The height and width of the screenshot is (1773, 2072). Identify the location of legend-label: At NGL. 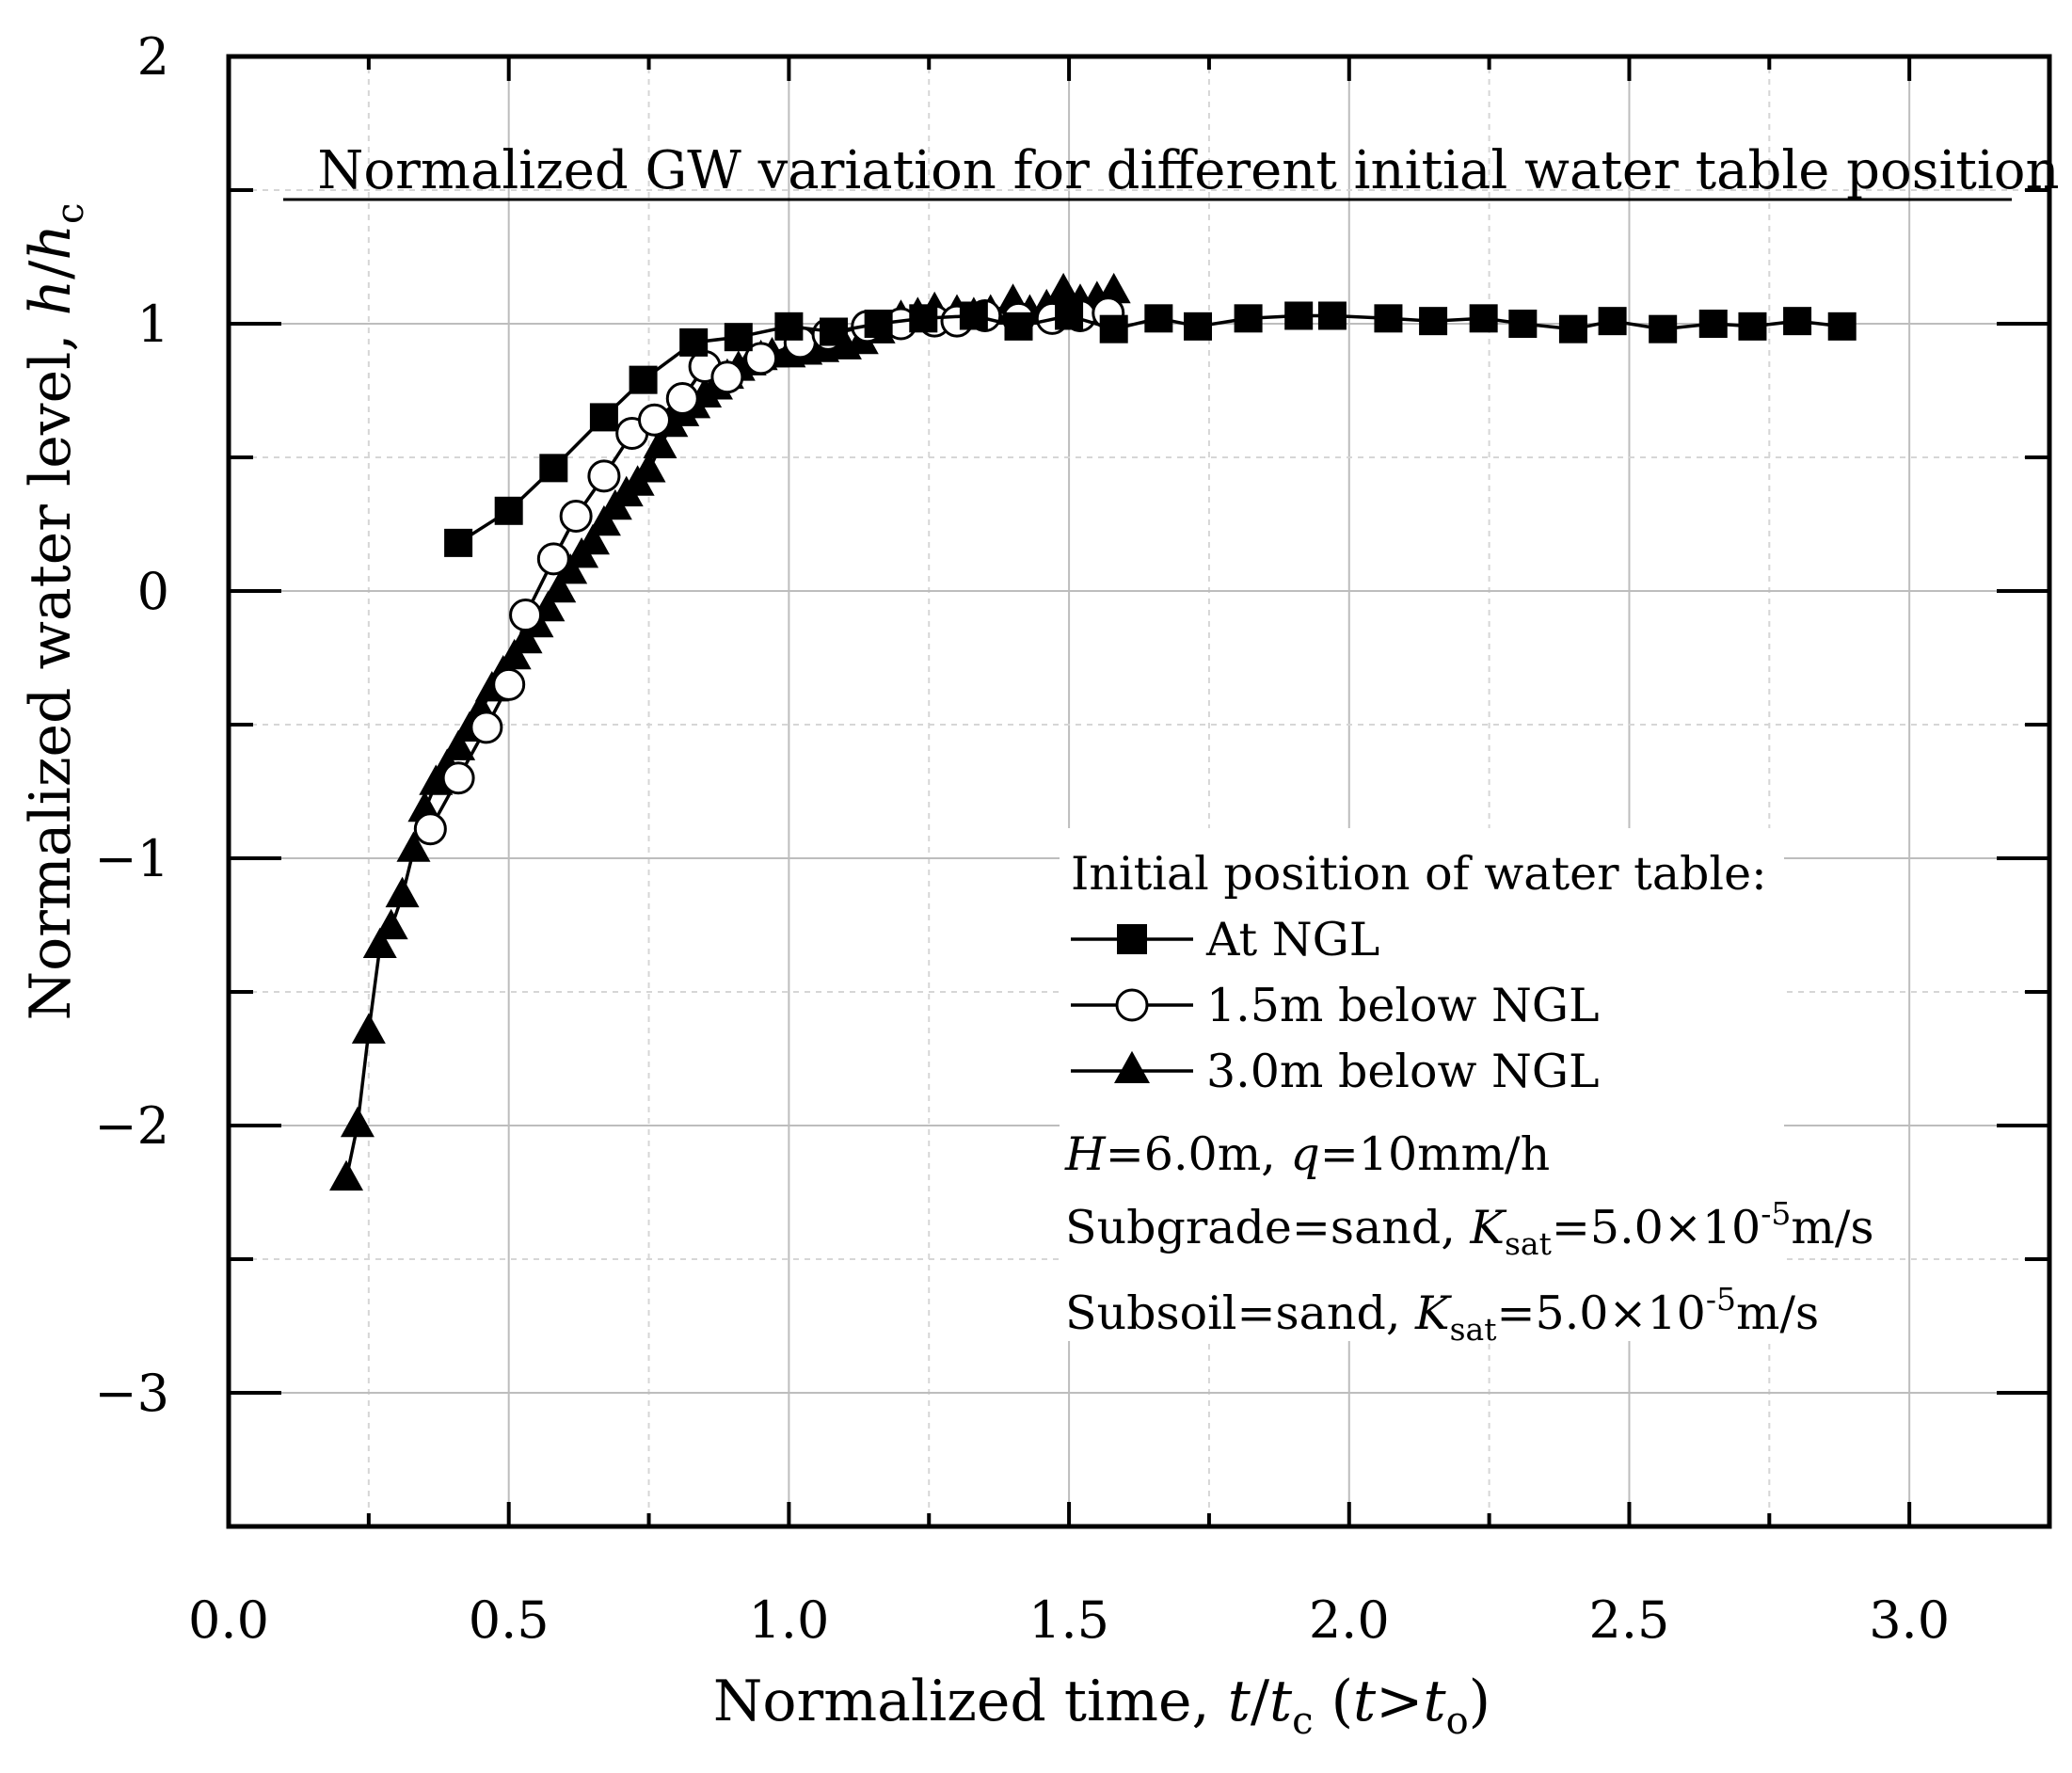
(1292, 939).